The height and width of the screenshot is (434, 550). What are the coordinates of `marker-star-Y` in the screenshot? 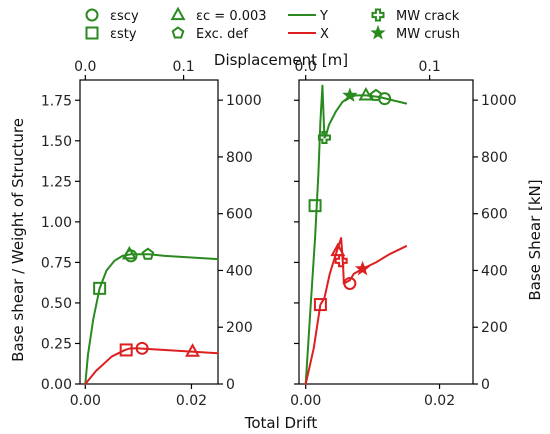 It's located at (350, 94).